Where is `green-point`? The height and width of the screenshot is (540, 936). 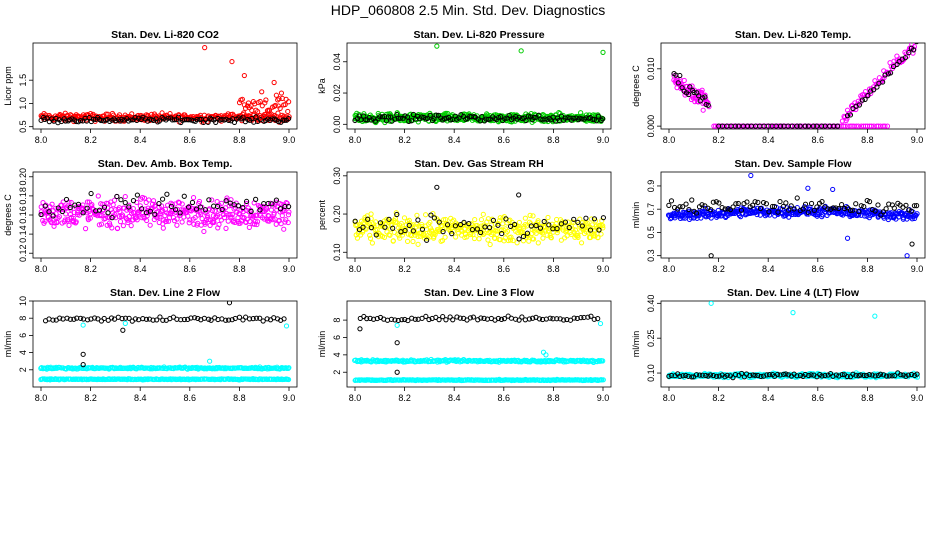 green-point is located at coordinates (521, 51).